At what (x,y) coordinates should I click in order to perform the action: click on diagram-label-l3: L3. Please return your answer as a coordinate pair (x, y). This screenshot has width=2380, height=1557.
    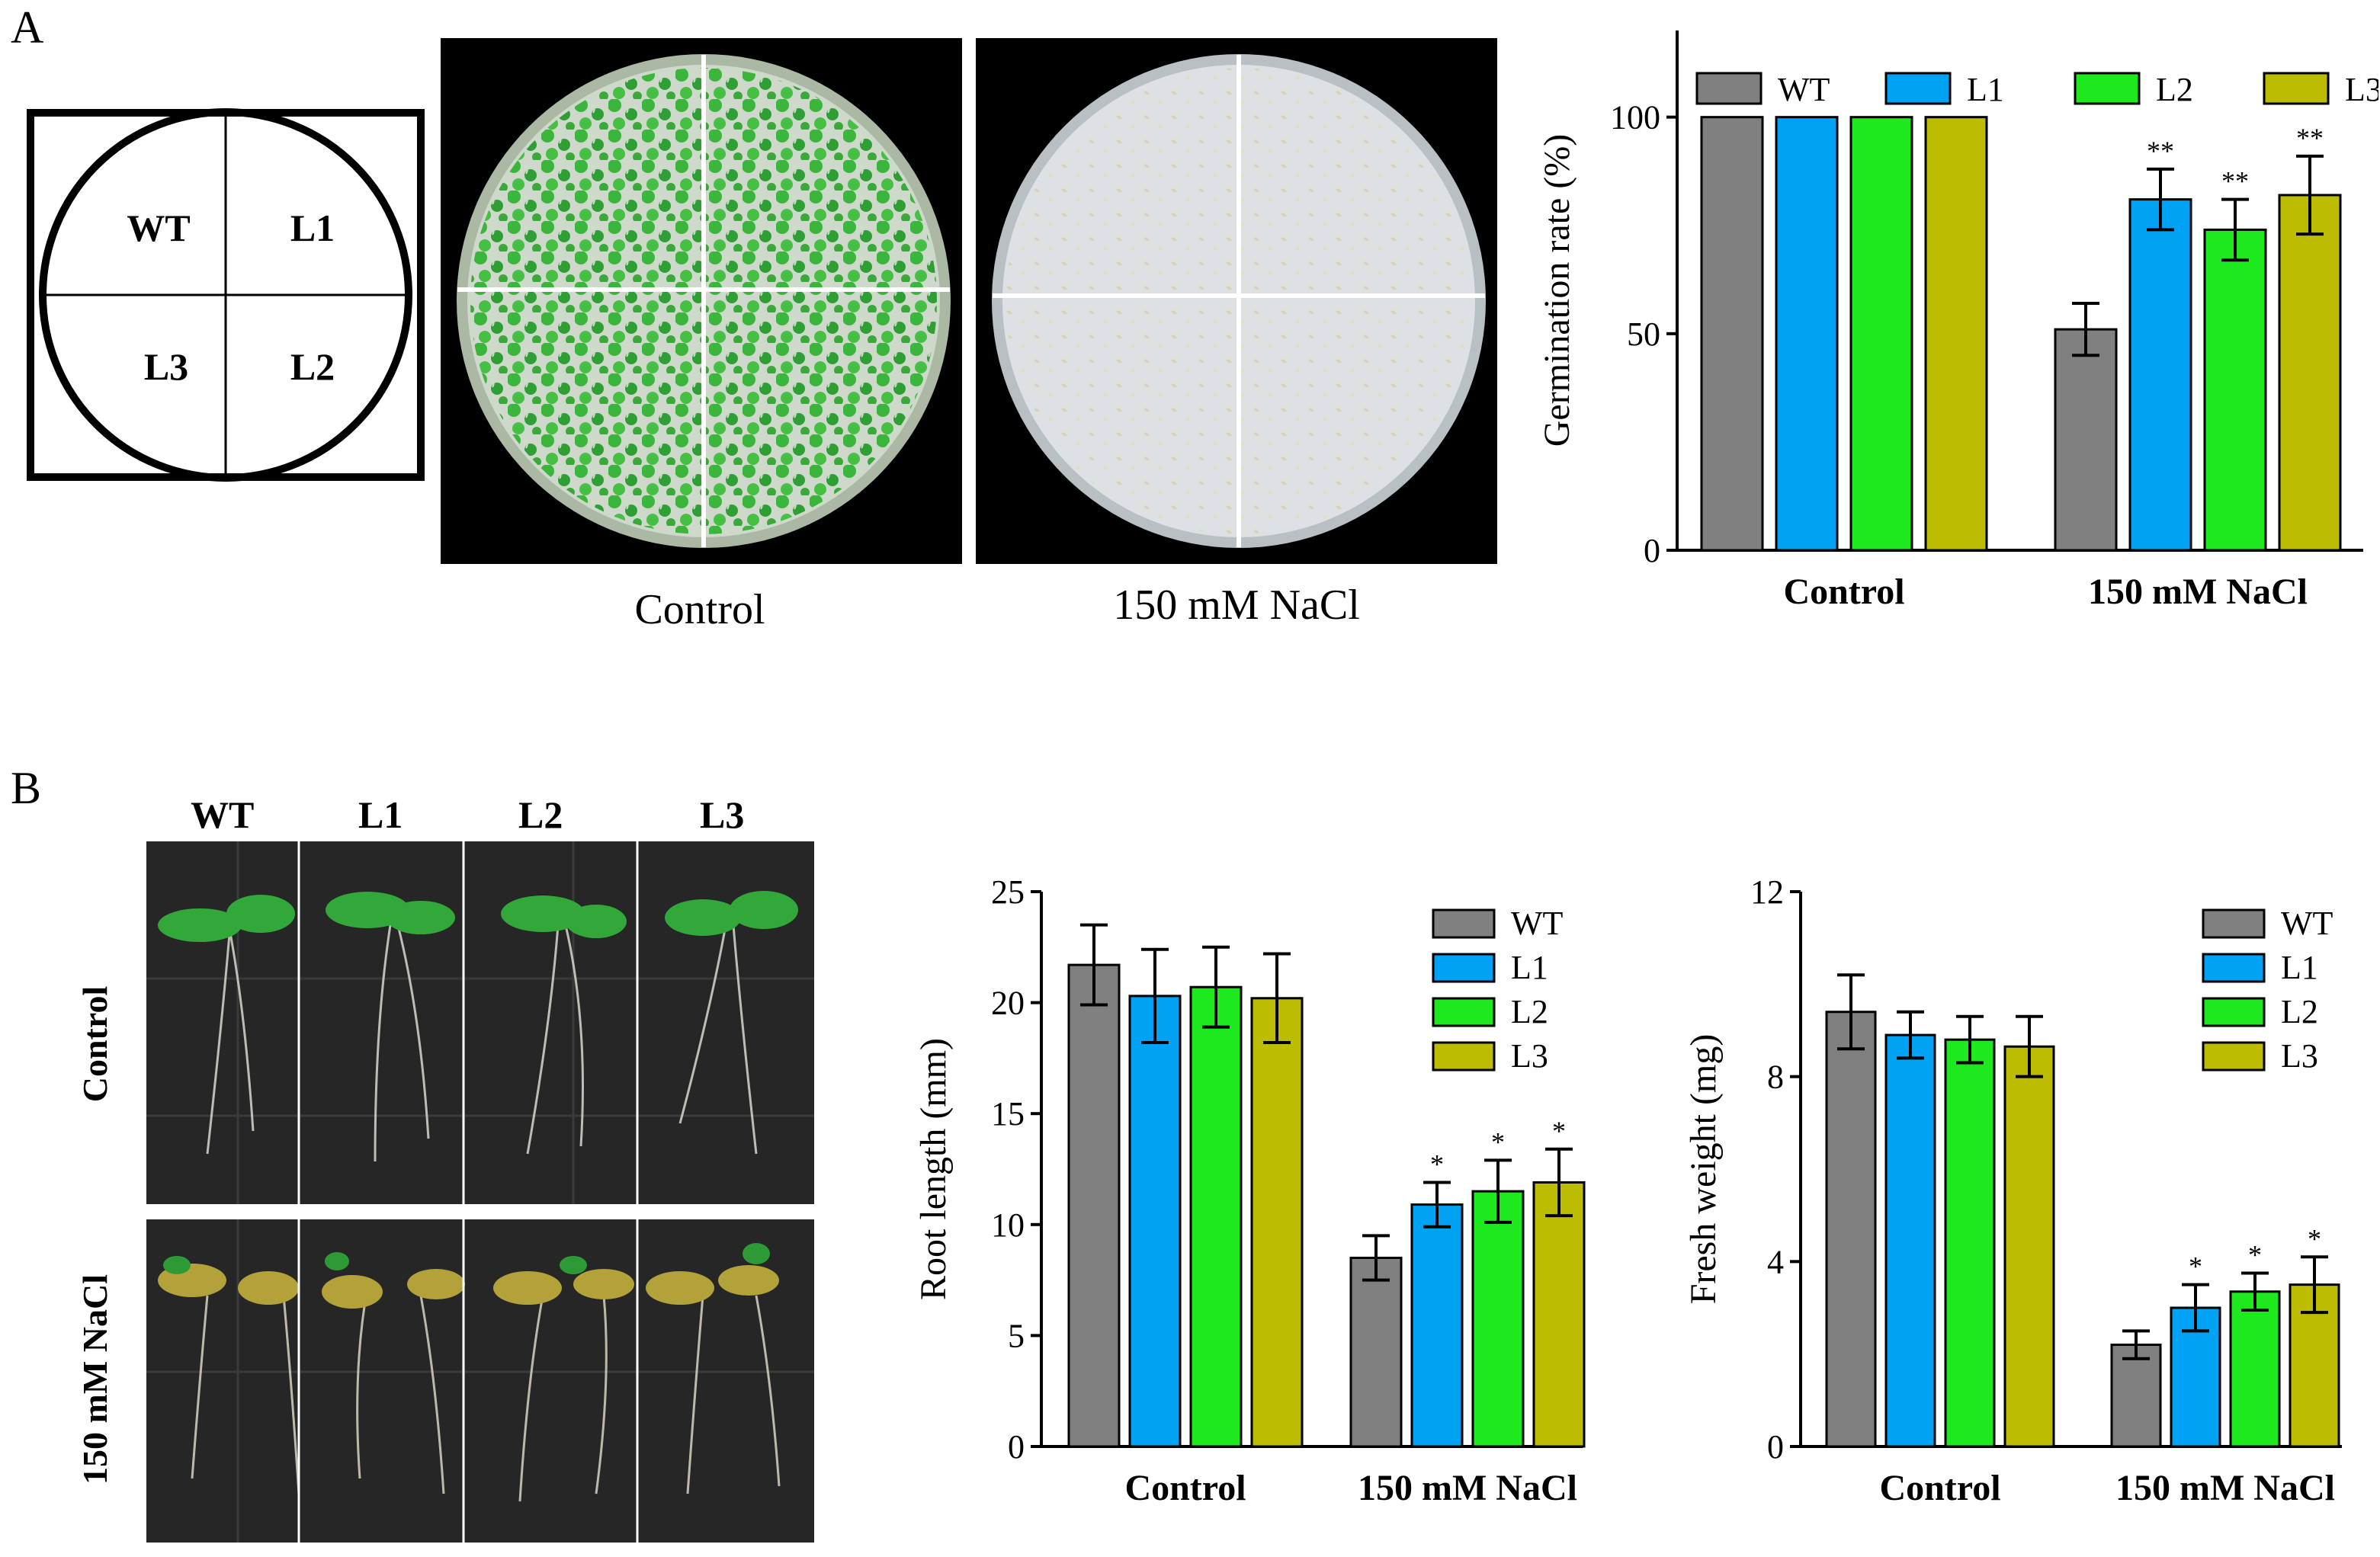
    Looking at the image, I should click on (166, 366).